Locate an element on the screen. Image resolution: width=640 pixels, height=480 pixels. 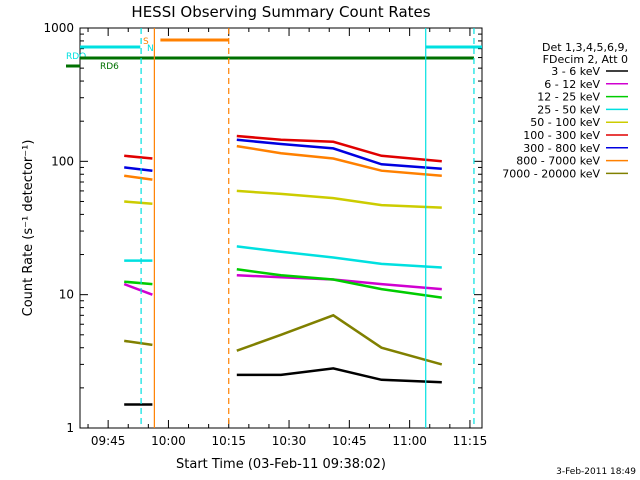
flag-label: N is located at coordinates (150, 49).